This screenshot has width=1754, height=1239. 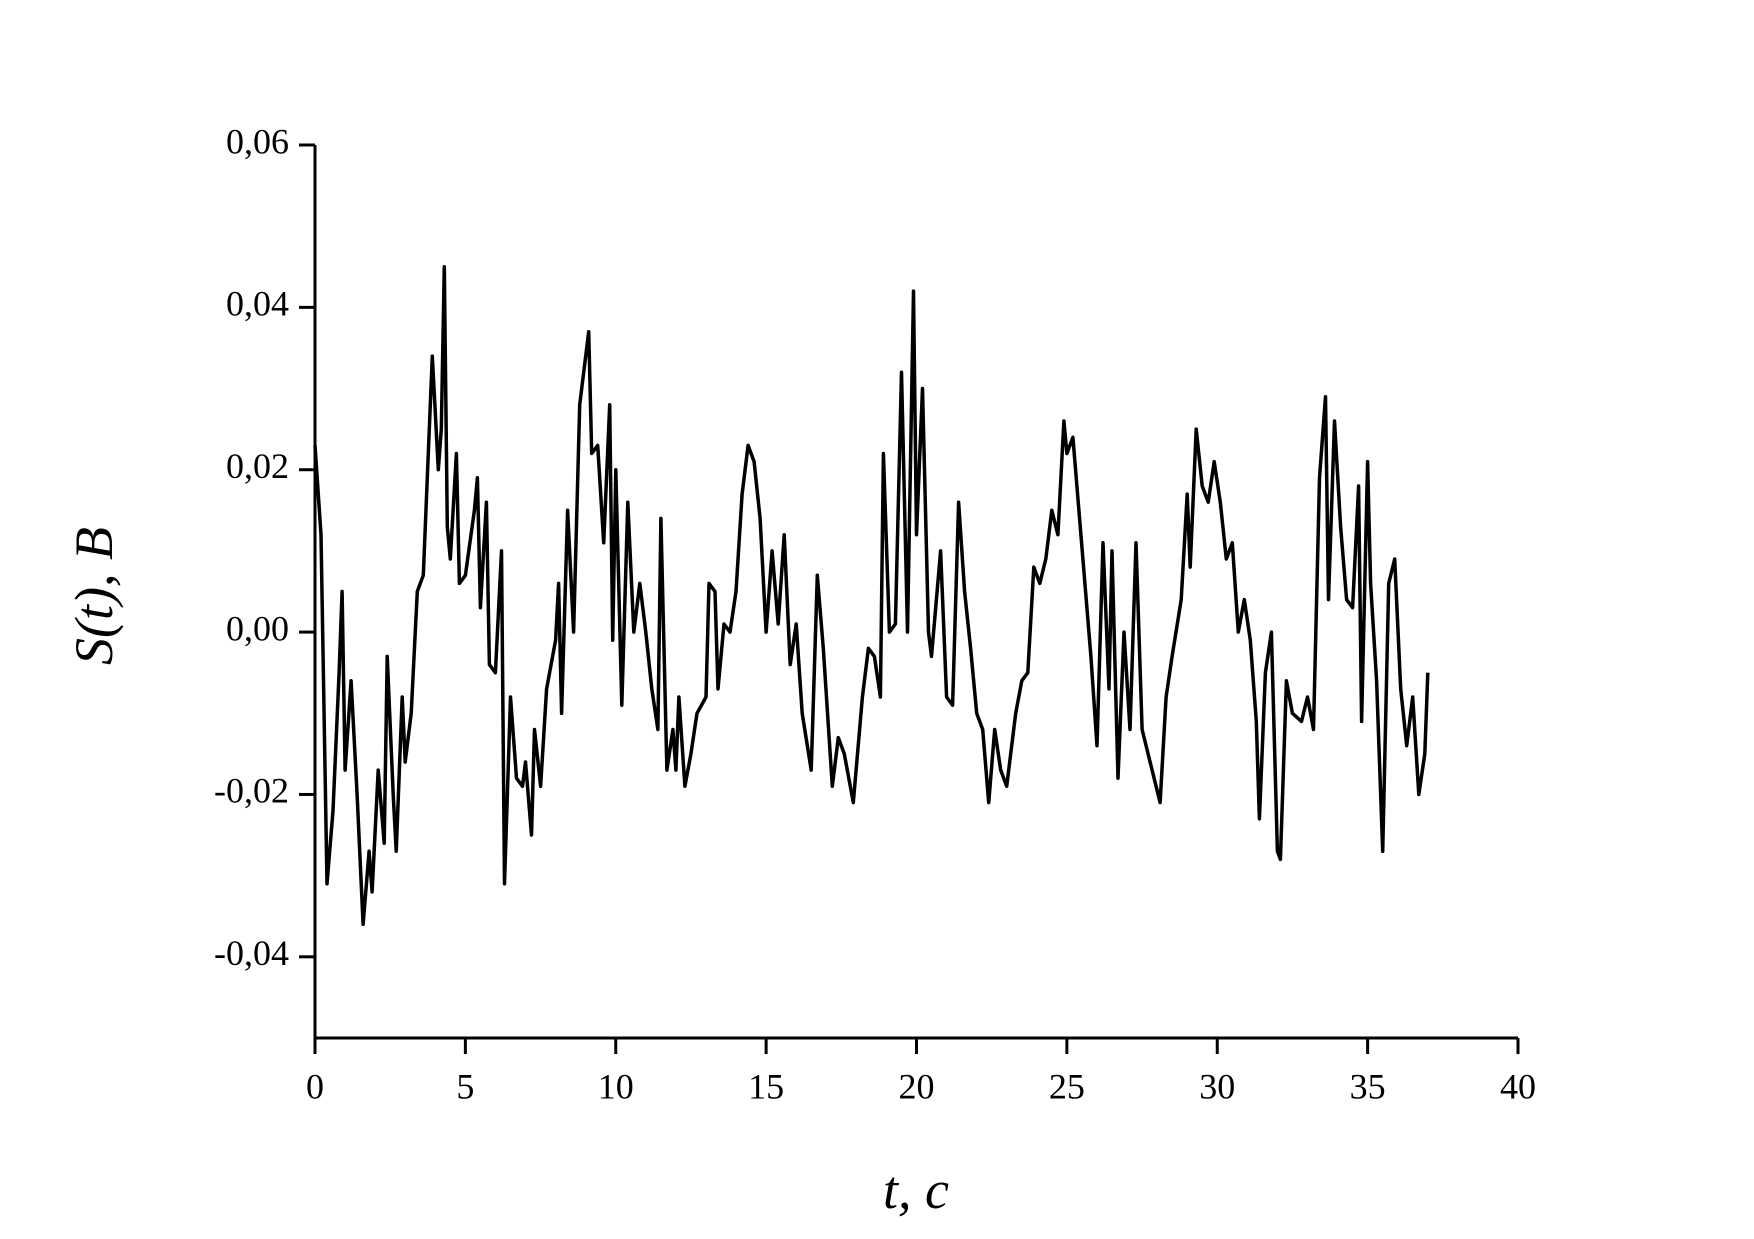 I want to click on x-tick-label: 40, so click(x=1518, y=1086).